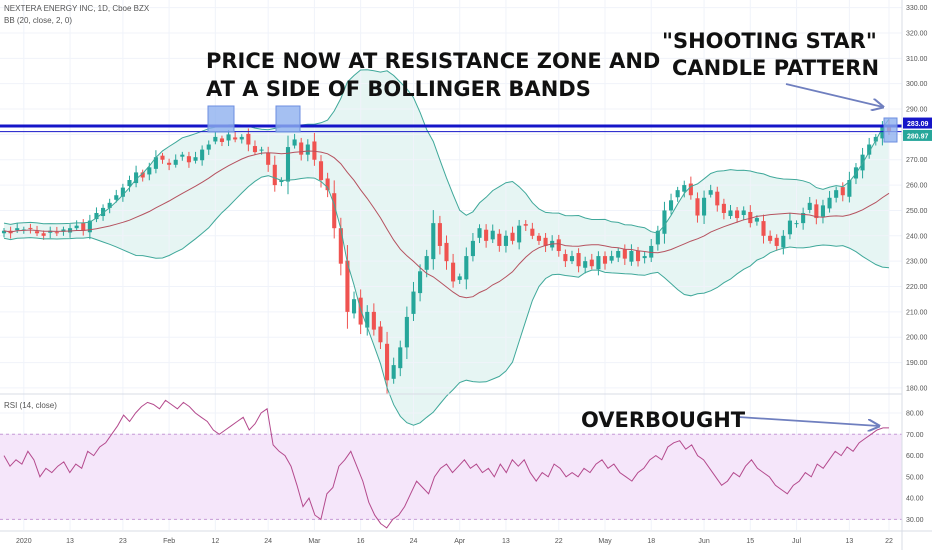 Image resolution: width=932 pixels, height=555 pixels. Describe the element at coordinates (169, 541) in the screenshot. I see `time-tick-label: Feb` at that location.